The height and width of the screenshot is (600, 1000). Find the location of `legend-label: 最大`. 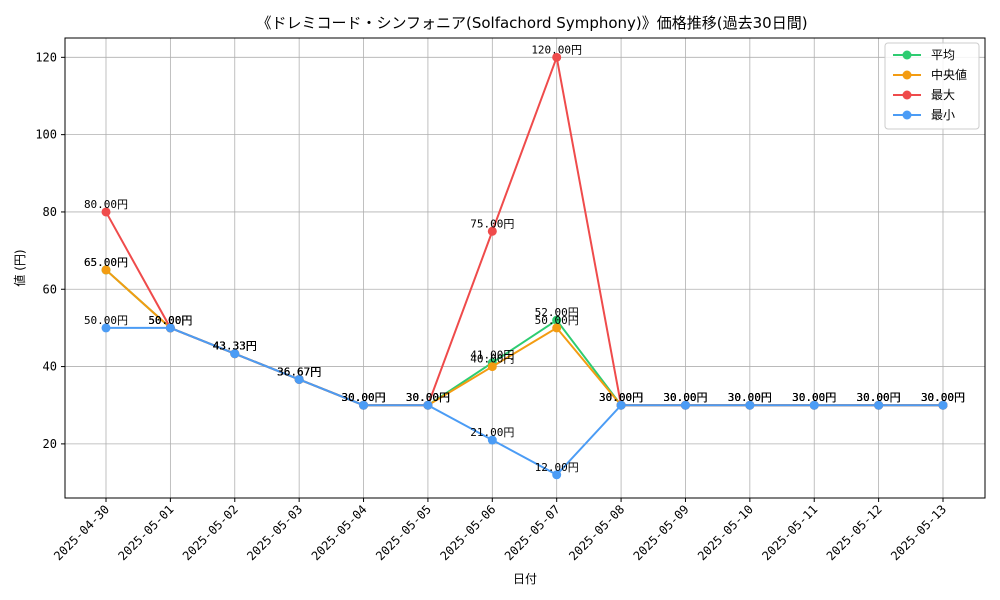

legend-label: 最大 is located at coordinates (943, 95).